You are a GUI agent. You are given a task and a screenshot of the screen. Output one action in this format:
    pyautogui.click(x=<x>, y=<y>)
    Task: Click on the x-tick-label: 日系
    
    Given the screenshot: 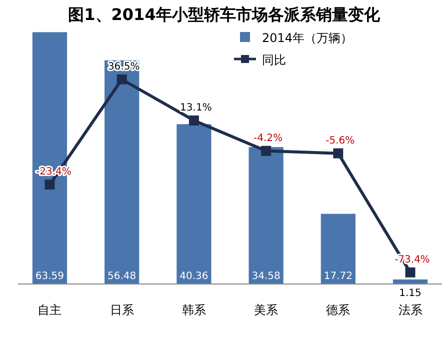 What is the action you would take?
    pyautogui.click(x=122, y=310)
    